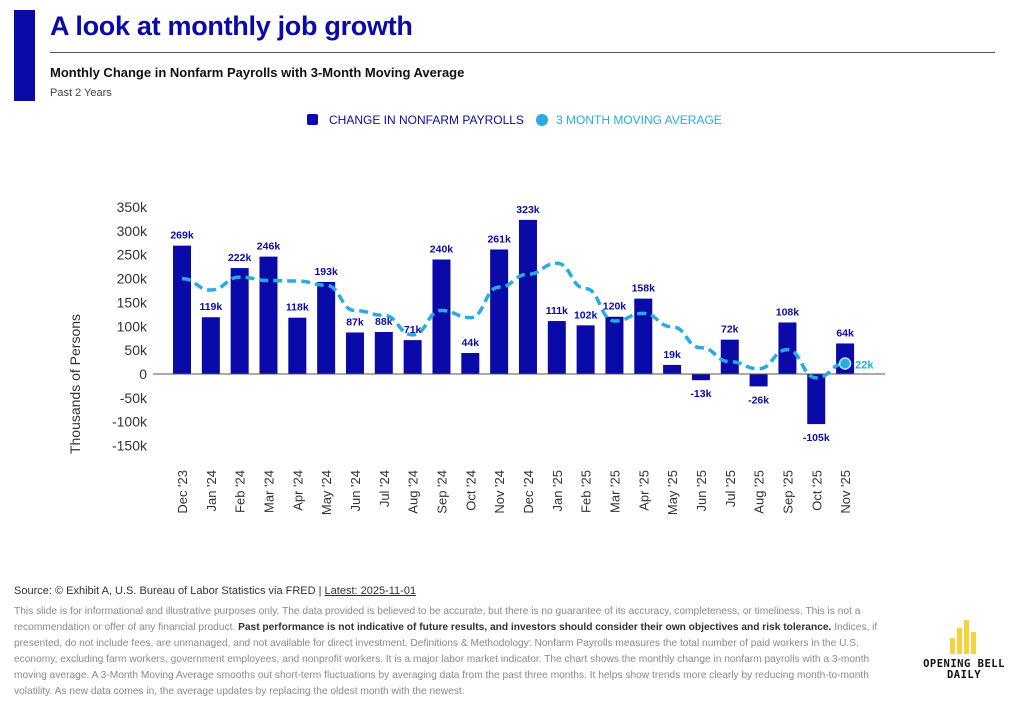 The height and width of the screenshot is (708, 1024). What do you see at coordinates (471, 343) in the screenshot?
I see `bar-value-label: 44k` at bounding box center [471, 343].